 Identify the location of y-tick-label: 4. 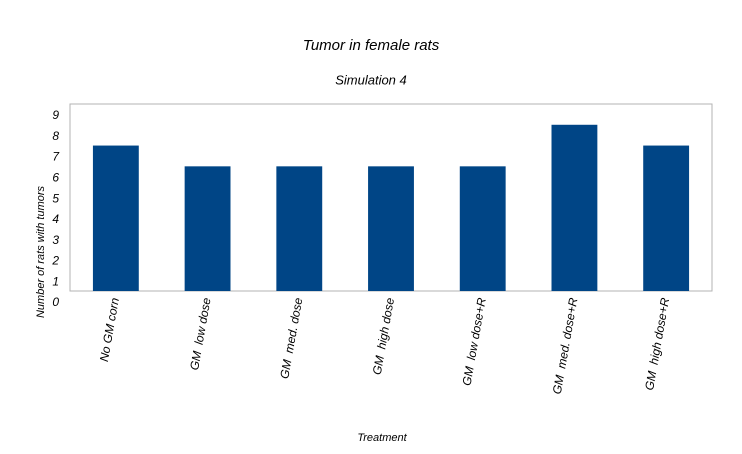
(55, 219).